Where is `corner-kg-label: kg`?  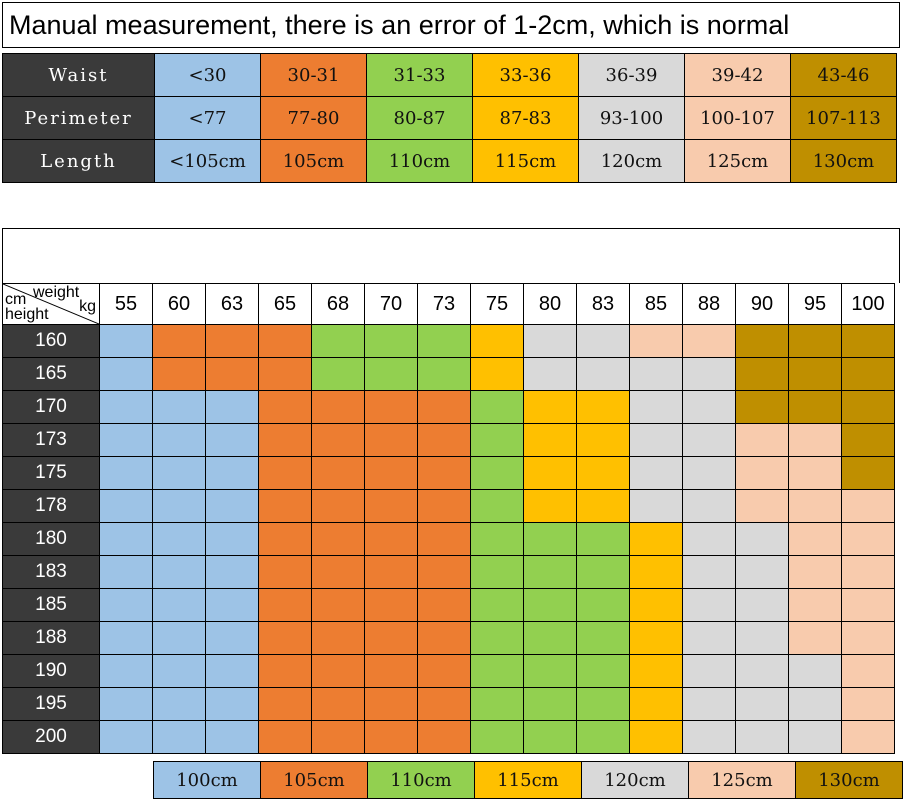 corner-kg-label: kg is located at coordinates (87, 306).